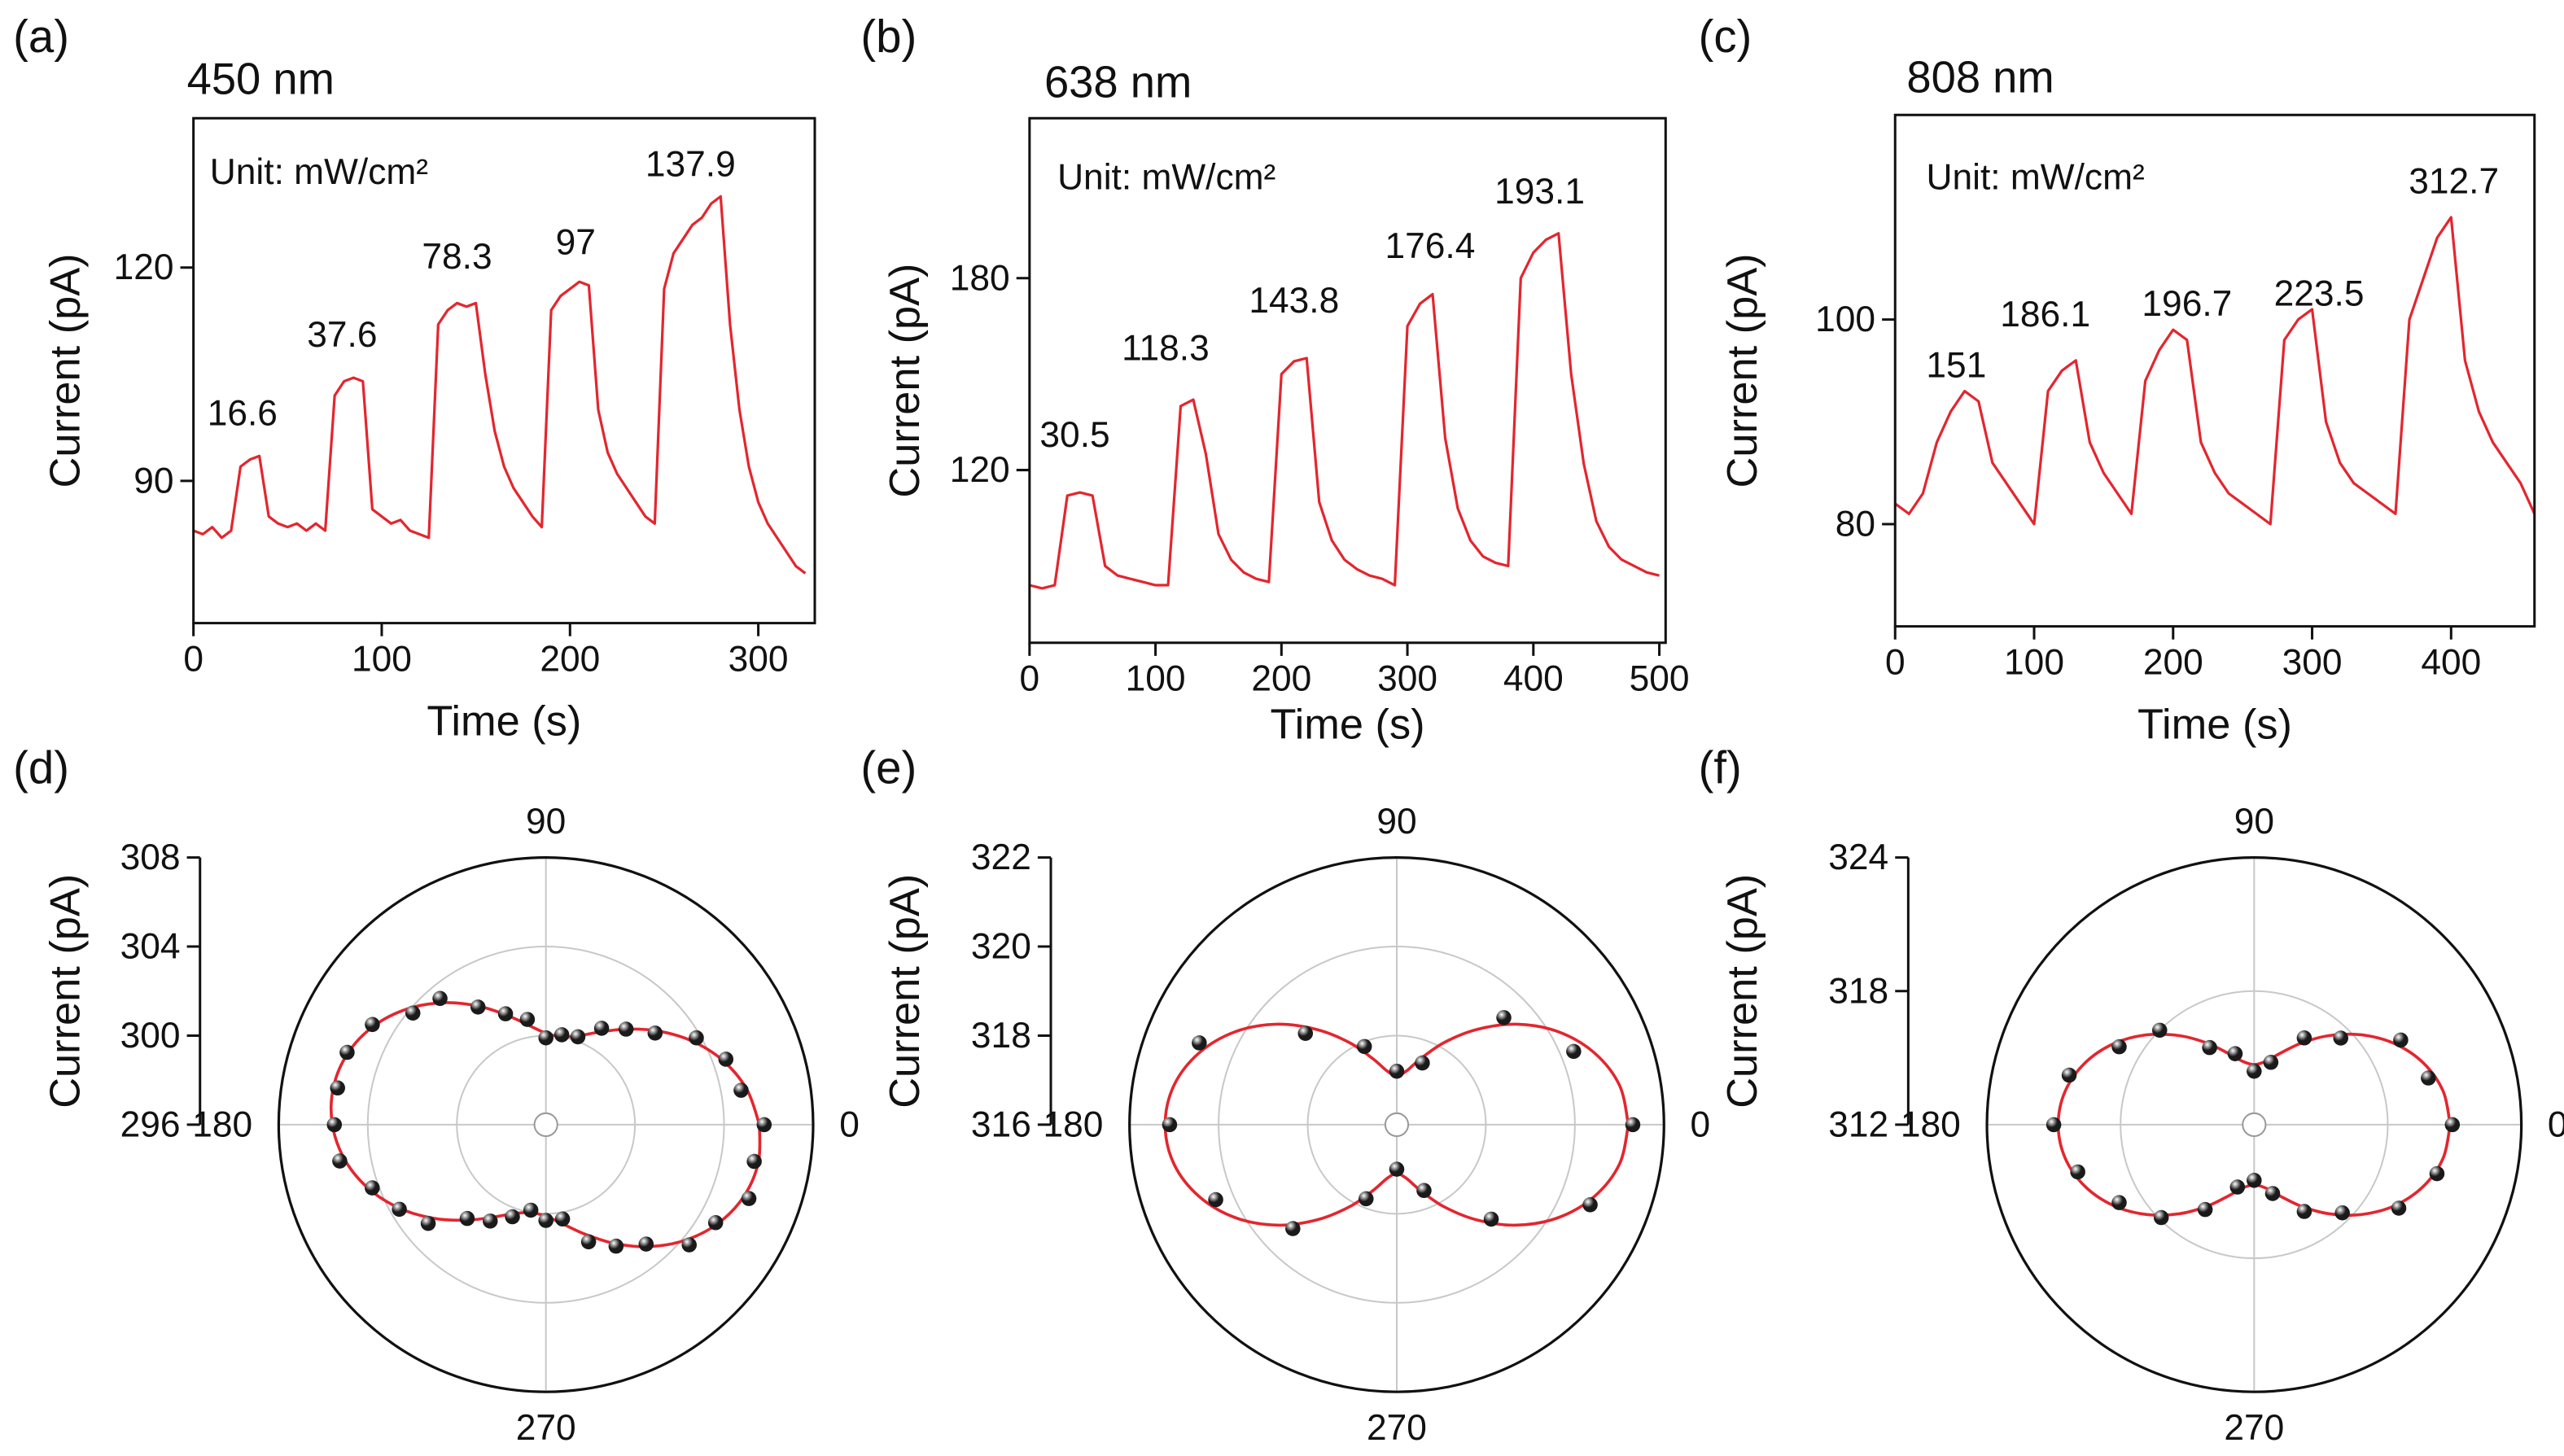  Describe the element at coordinates (1118, 82) in the screenshot. I see `chart-title: 638 nm` at that location.